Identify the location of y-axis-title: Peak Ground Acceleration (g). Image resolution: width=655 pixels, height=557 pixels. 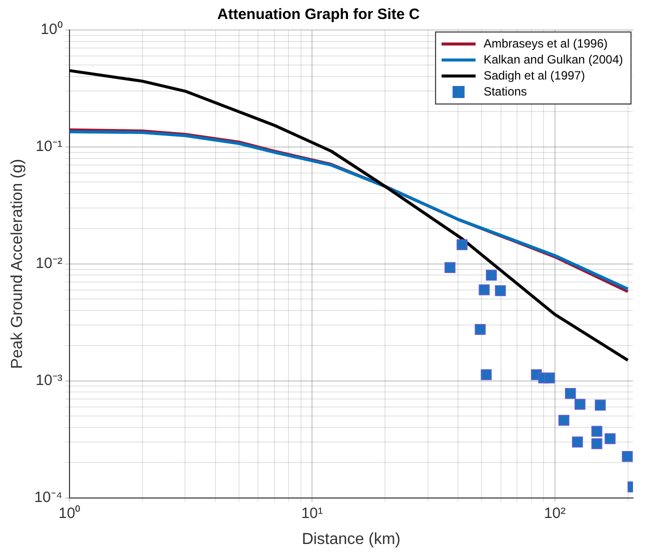
(17, 263).